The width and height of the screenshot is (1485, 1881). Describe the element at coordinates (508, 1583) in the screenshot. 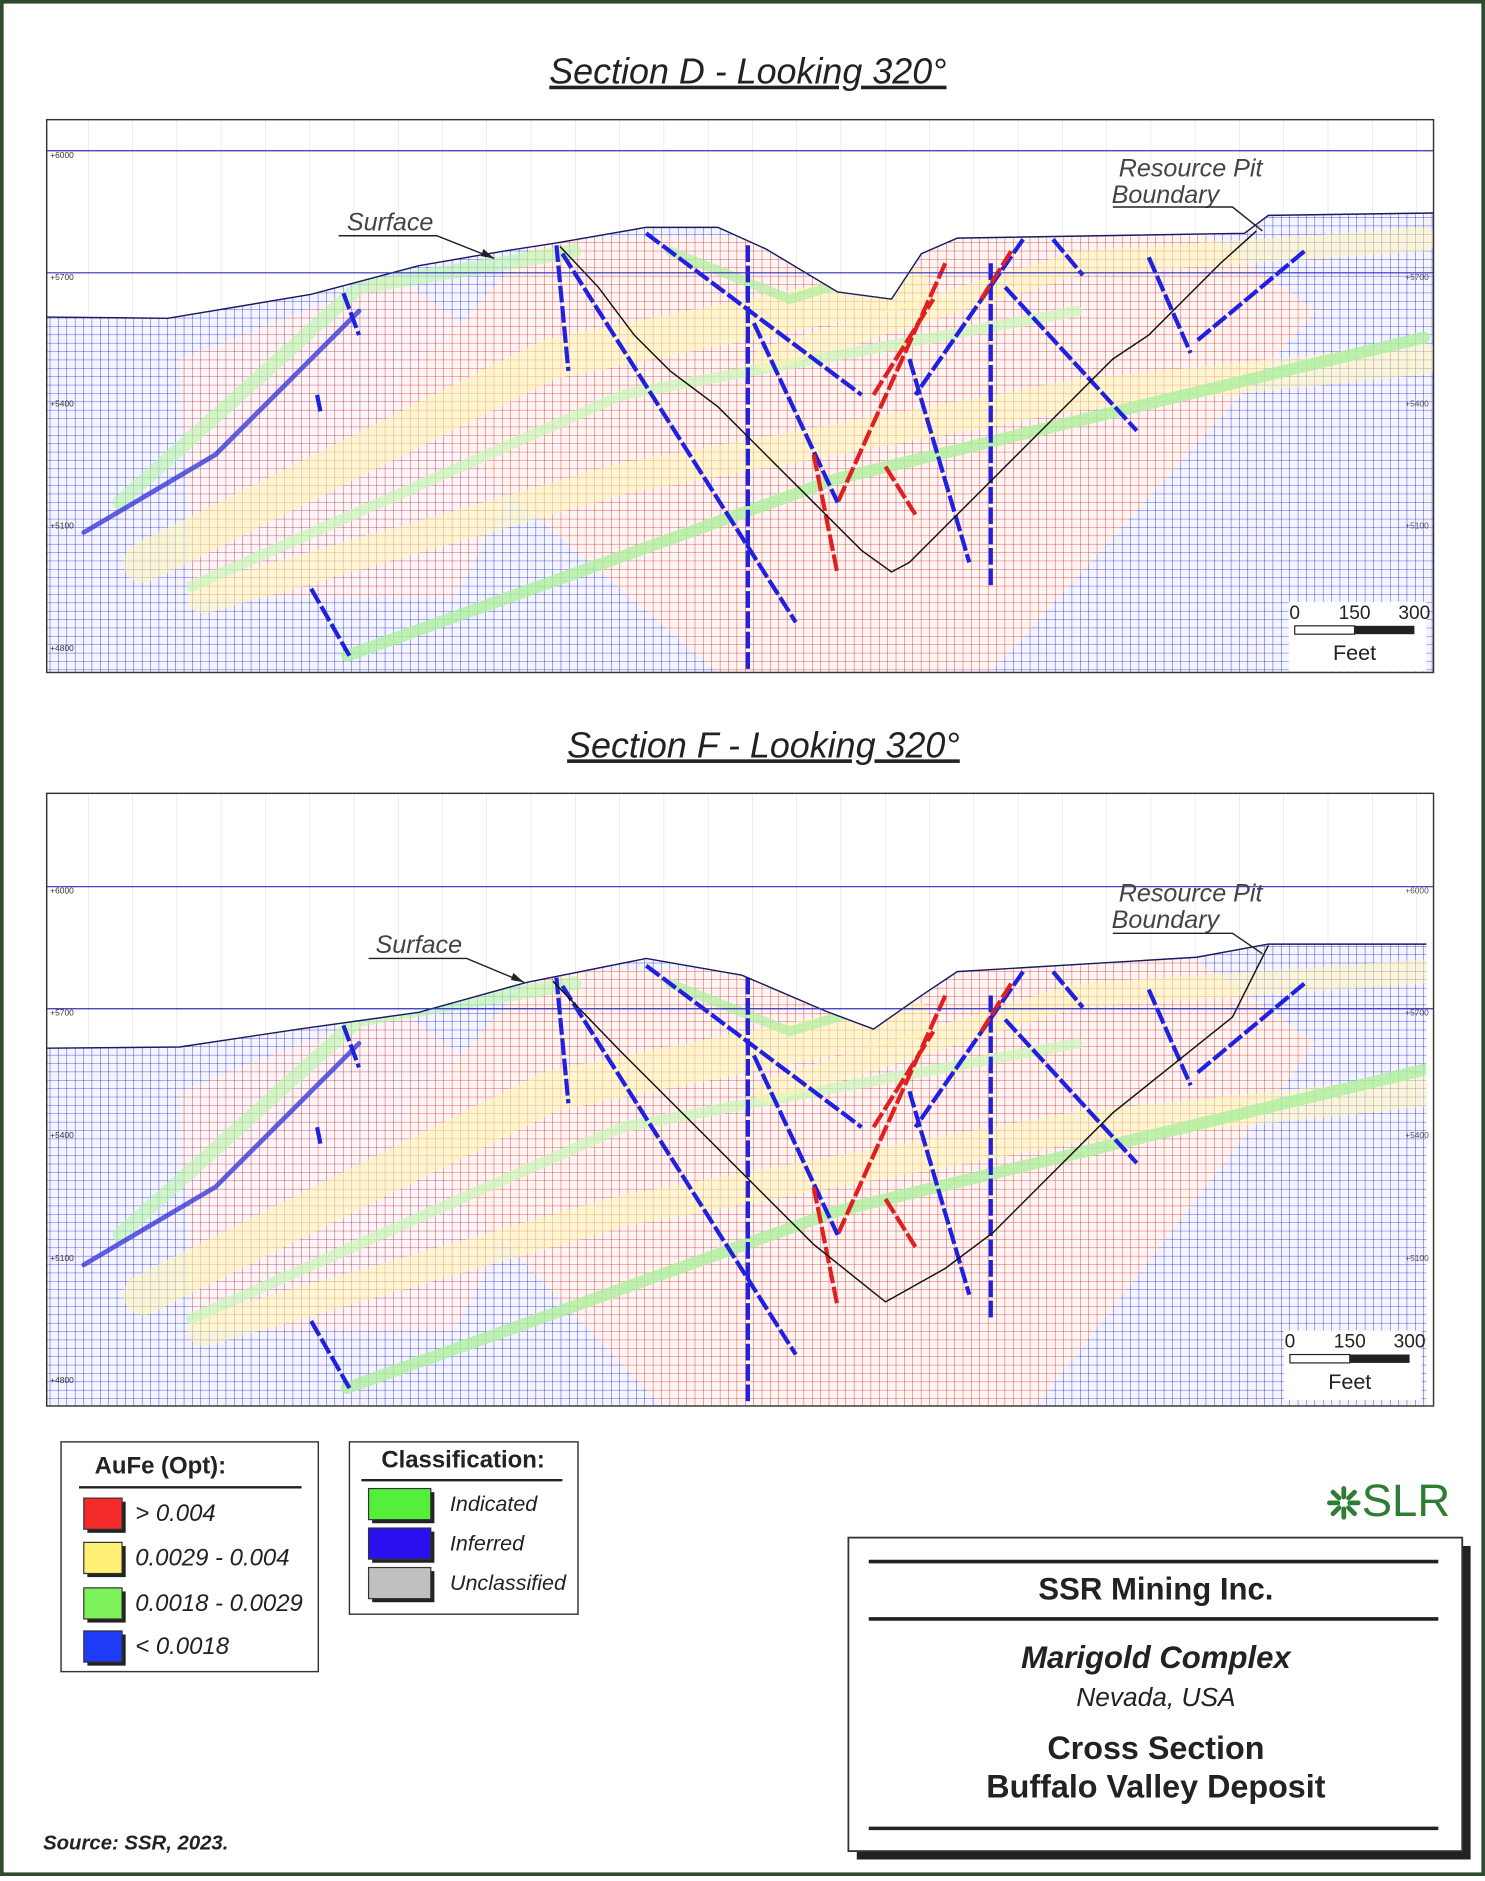

I see `legend-label: Unclassified` at that location.